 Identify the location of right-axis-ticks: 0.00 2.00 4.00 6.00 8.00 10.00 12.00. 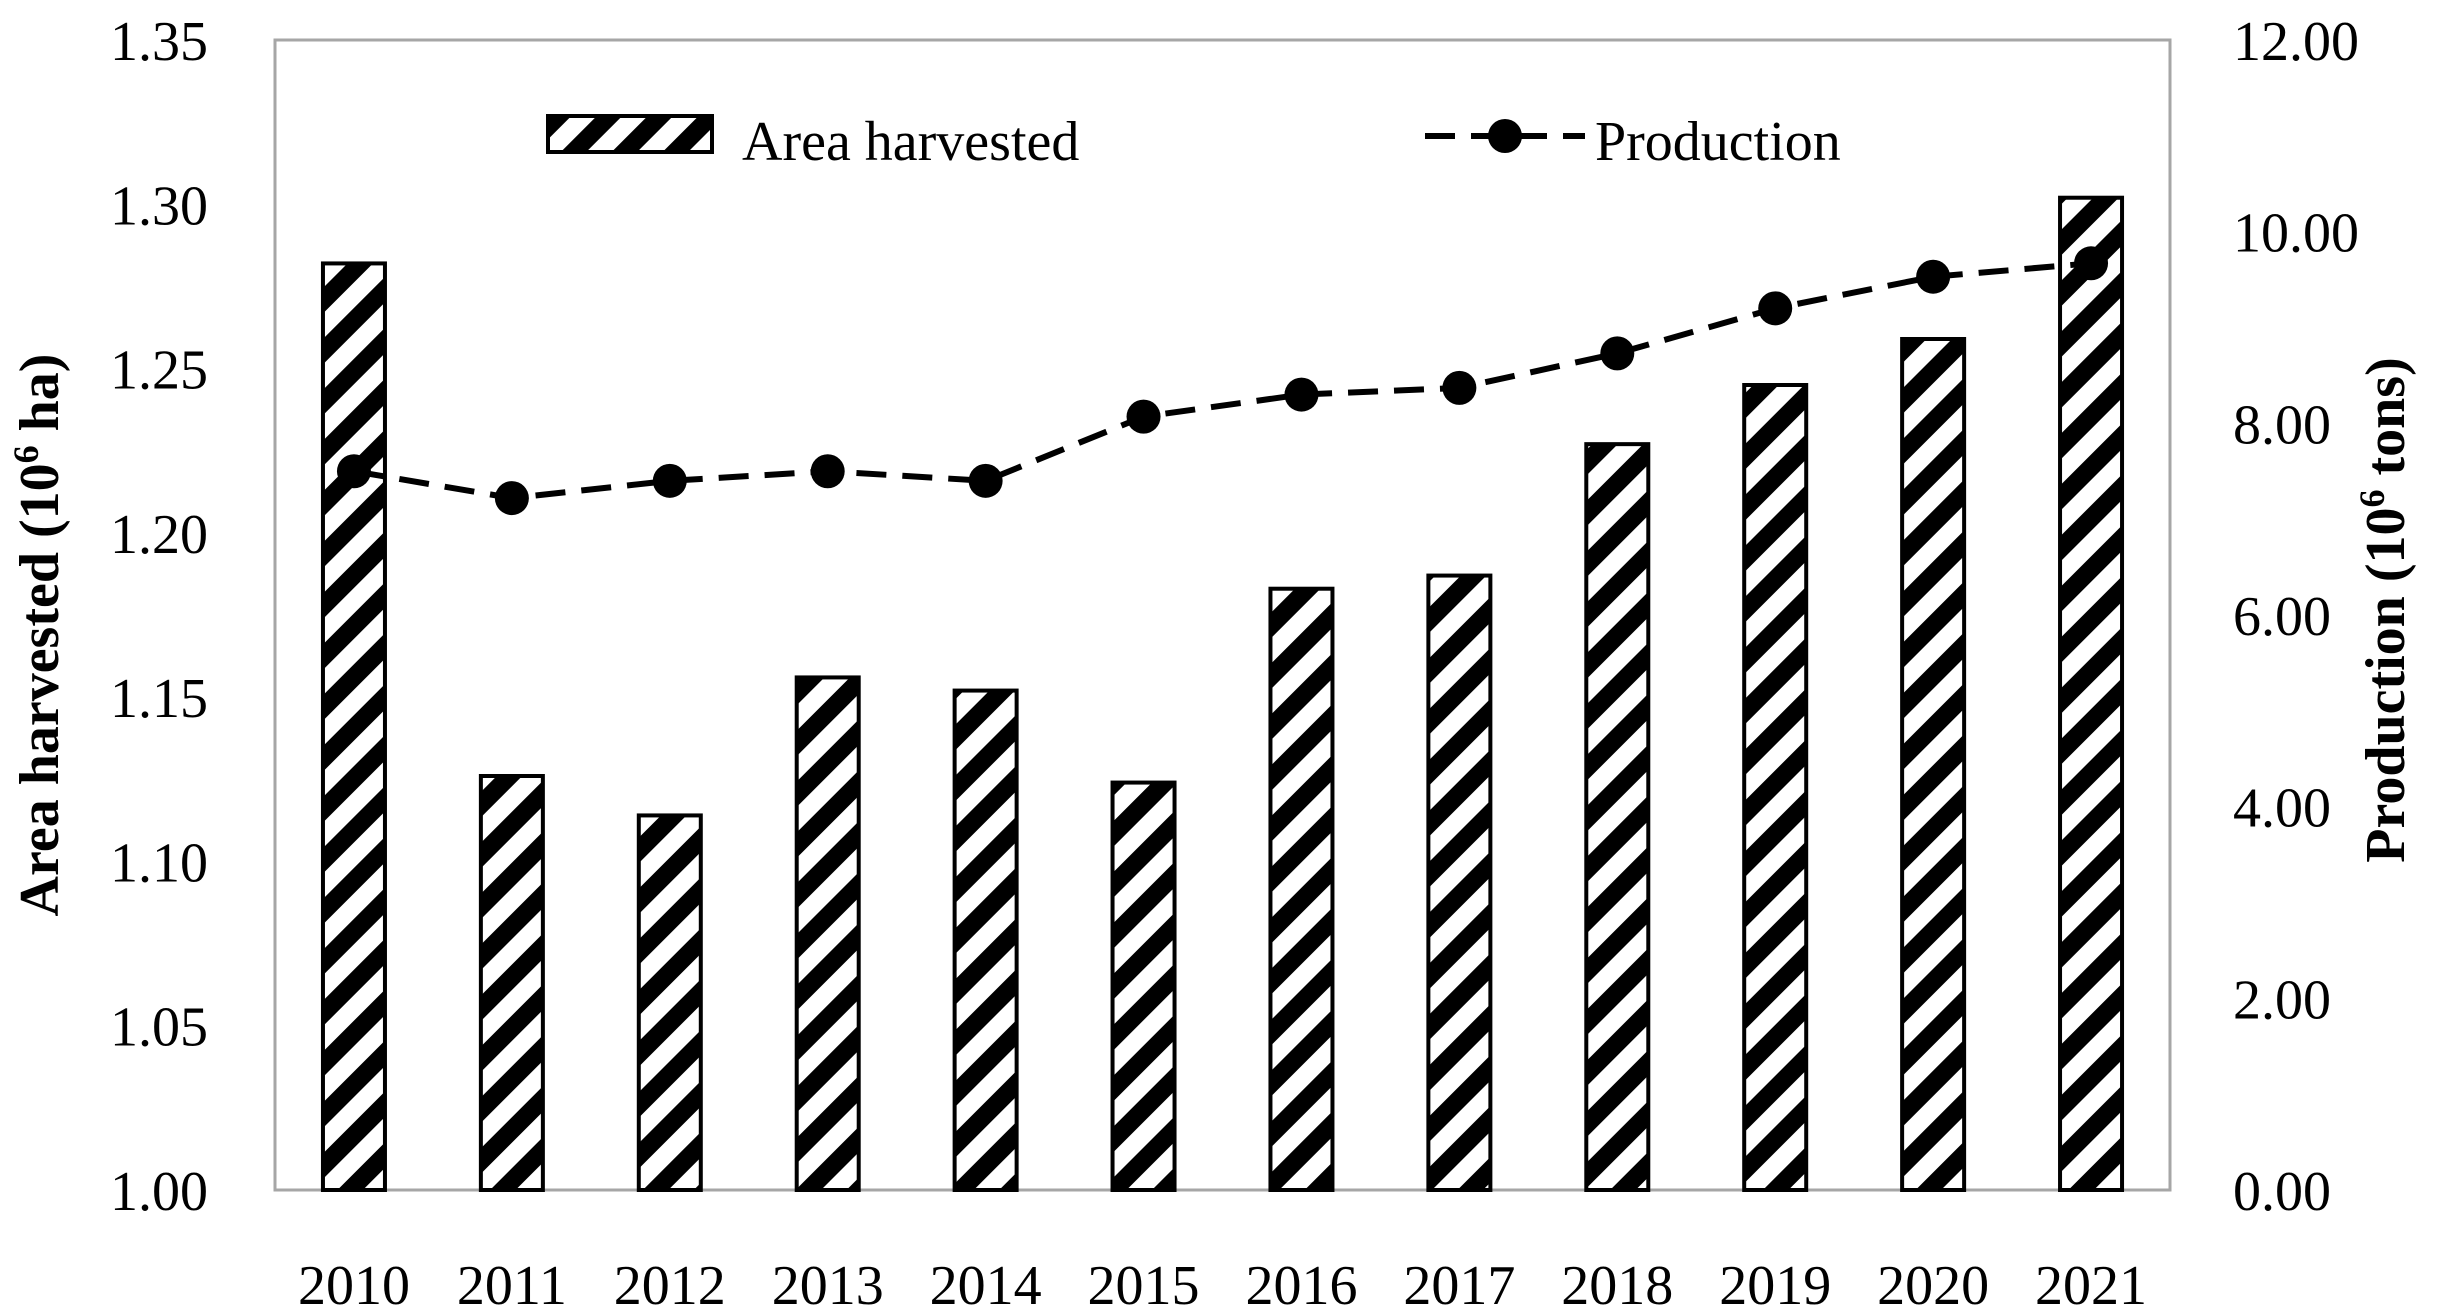
(2296, 617).